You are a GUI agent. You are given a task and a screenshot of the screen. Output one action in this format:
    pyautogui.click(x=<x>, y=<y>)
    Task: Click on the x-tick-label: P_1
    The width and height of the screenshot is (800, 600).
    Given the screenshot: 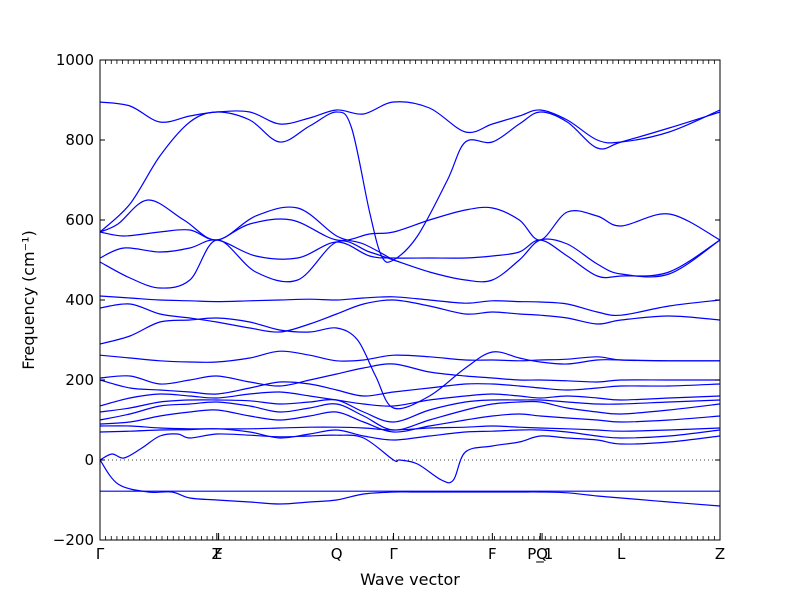 What is the action you would take?
    pyautogui.click(x=540, y=554)
    